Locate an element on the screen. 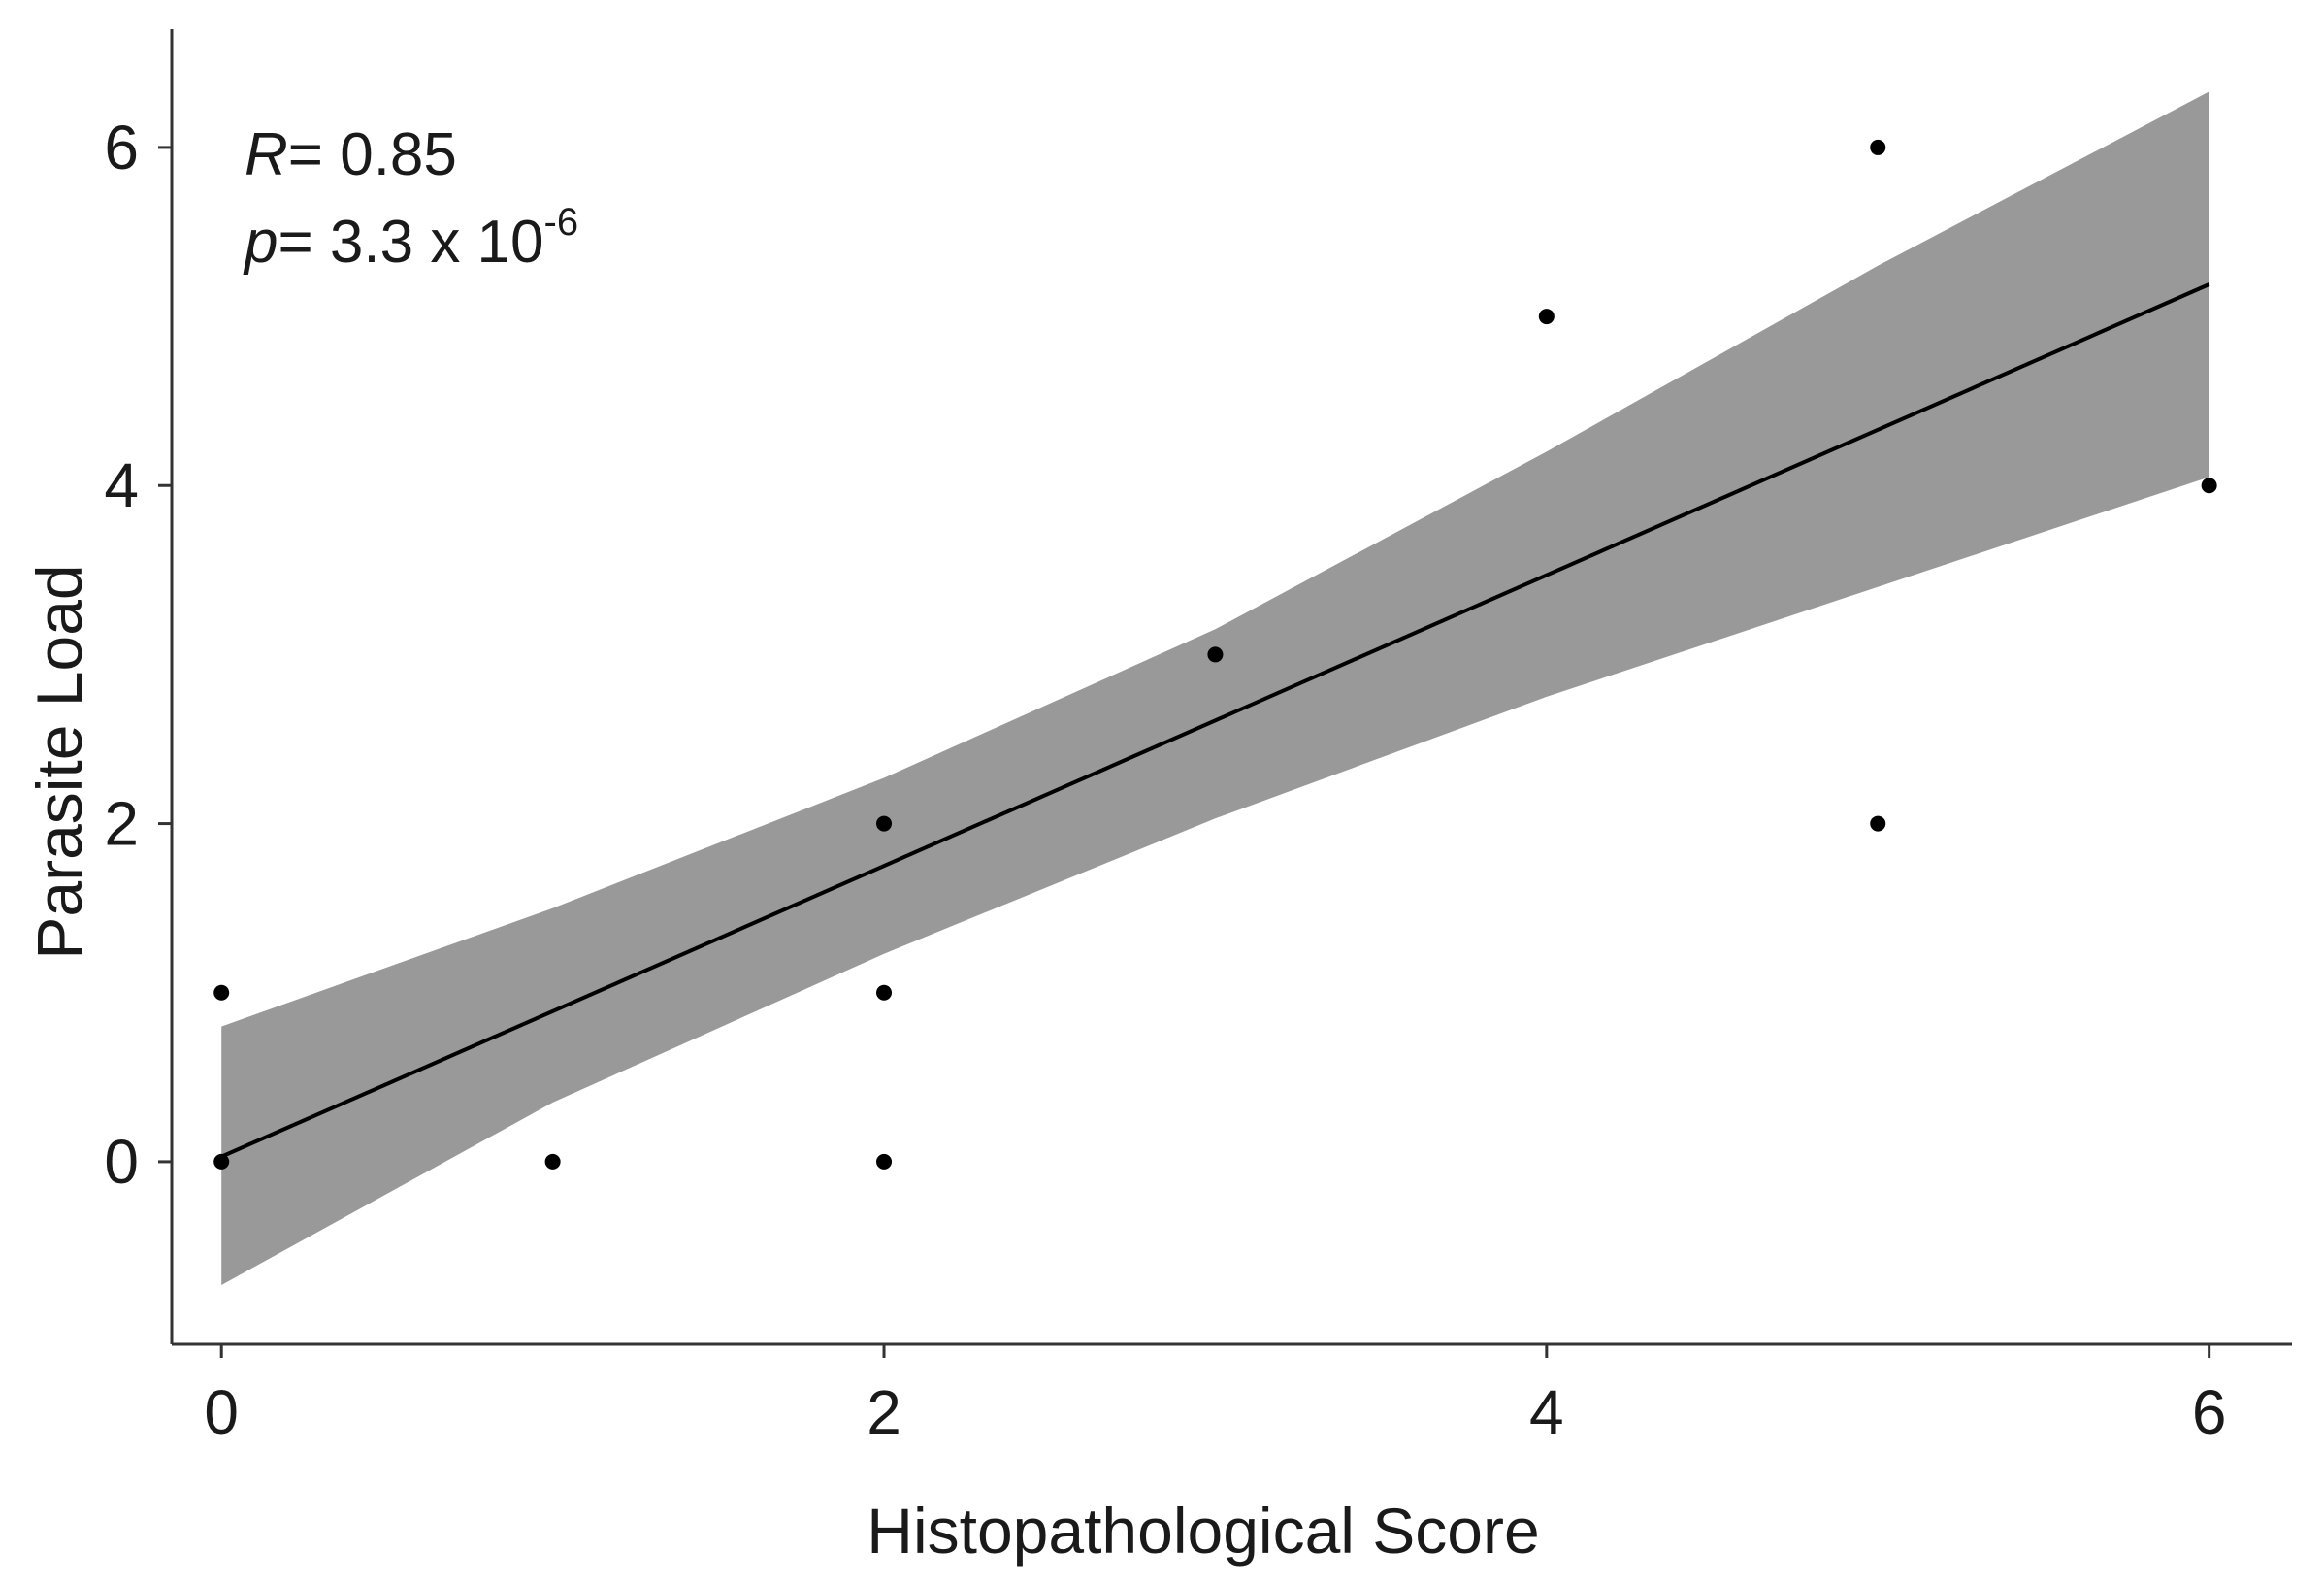  y-ticks-layer: 0 2 4 6 is located at coordinates (138, 655).